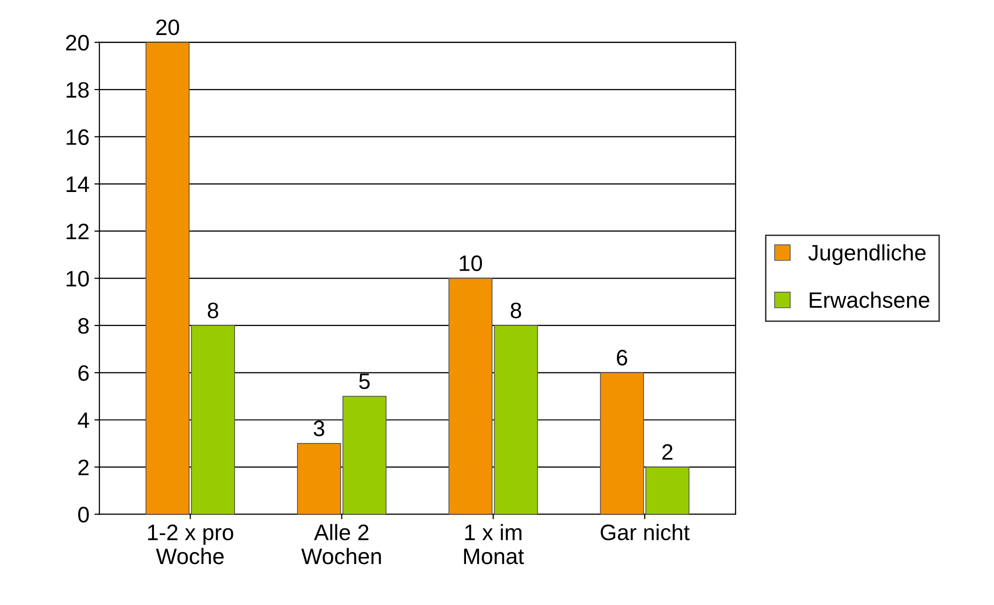 The image size is (994, 605). Describe the element at coordinates (168, 27) in the screenshot. I see `data-label: 20` at that location.